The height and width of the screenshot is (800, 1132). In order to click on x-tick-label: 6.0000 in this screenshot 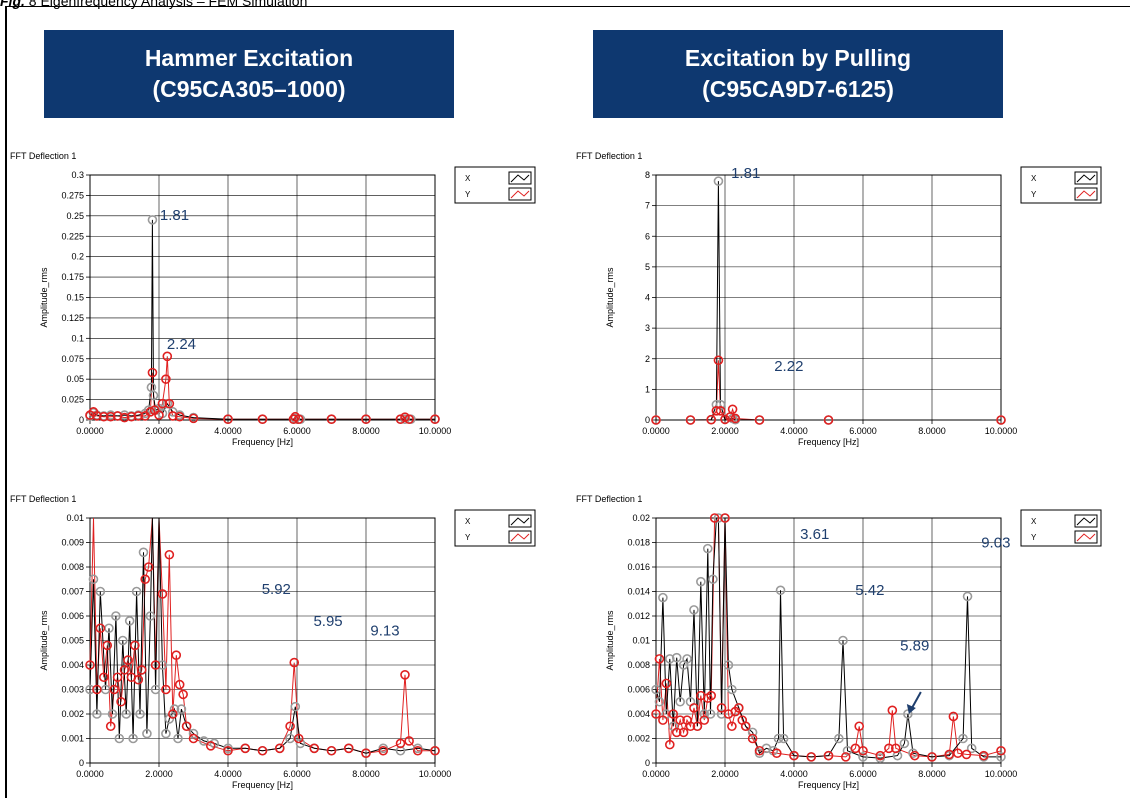, I will do `click(863, 774)`.